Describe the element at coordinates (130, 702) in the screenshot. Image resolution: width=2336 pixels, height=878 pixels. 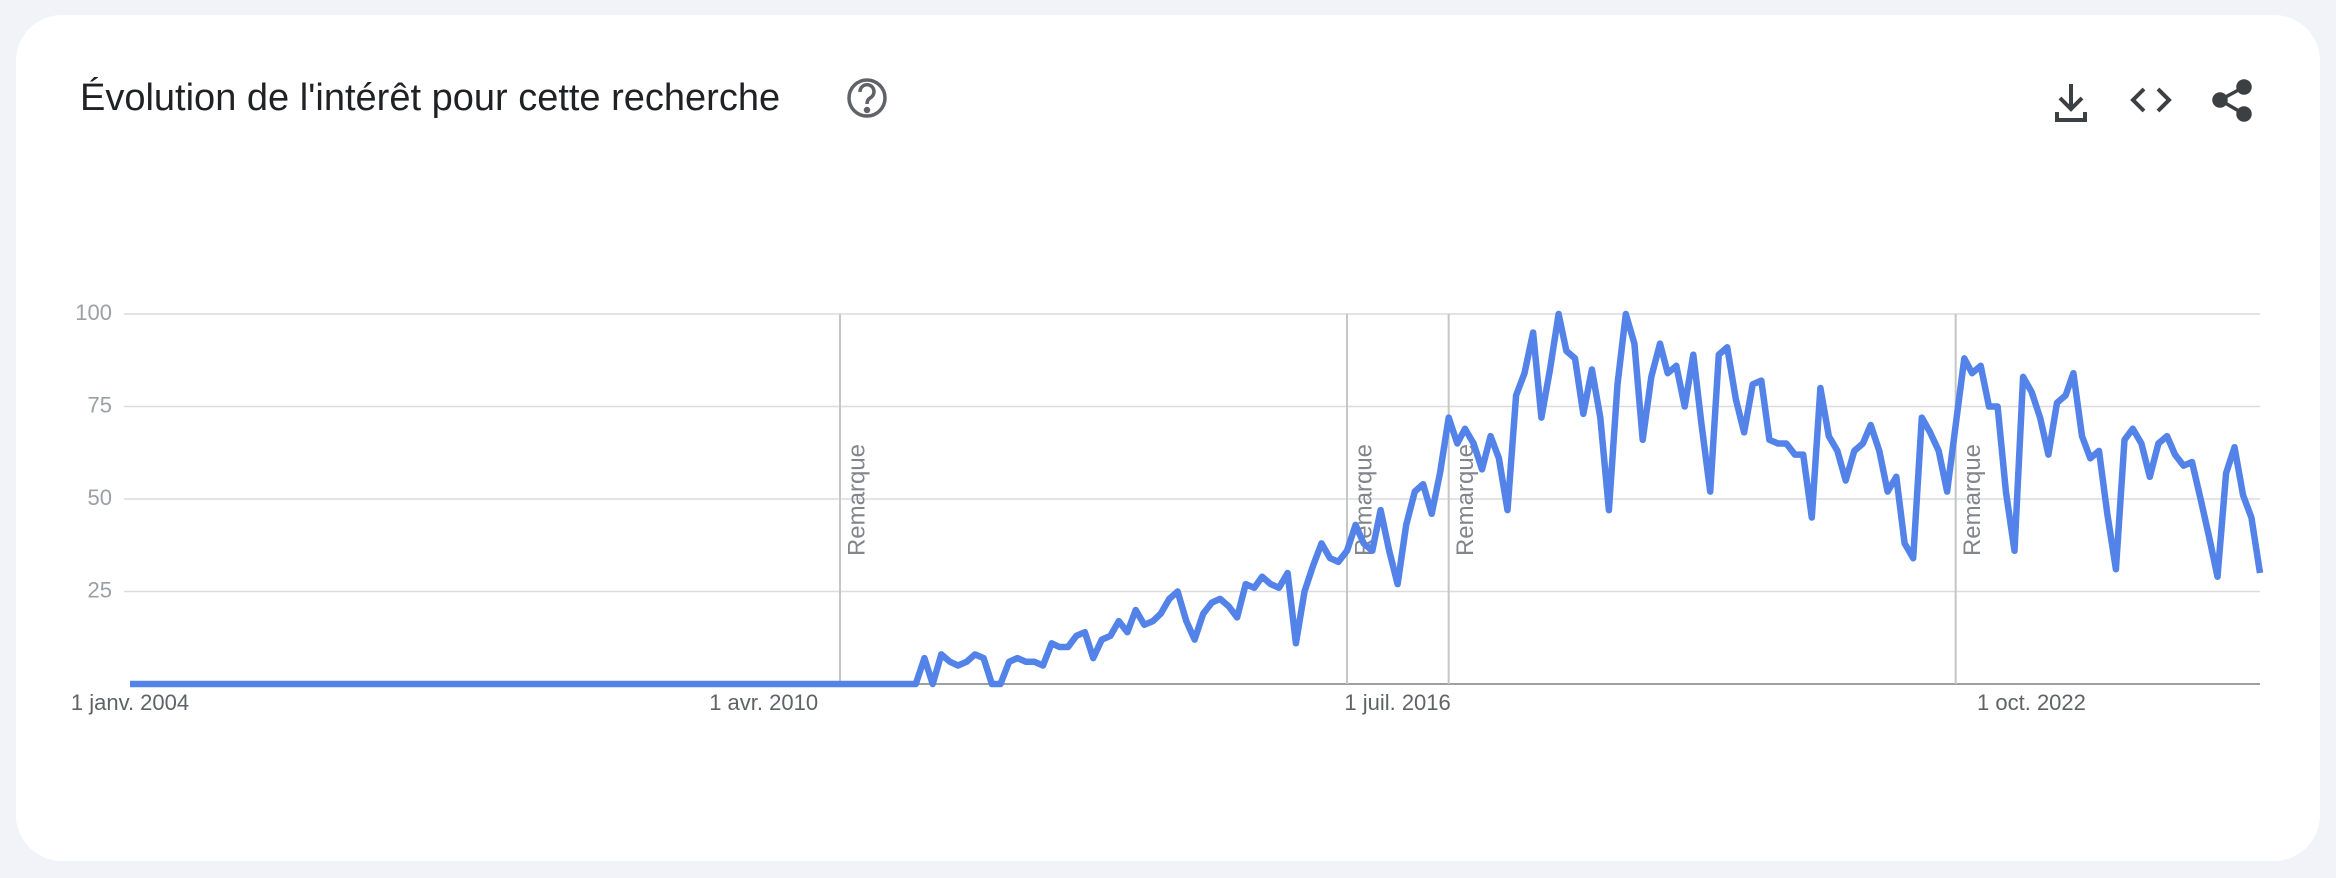
I see `x-tick-label: 1 janv. 2004` at that location.